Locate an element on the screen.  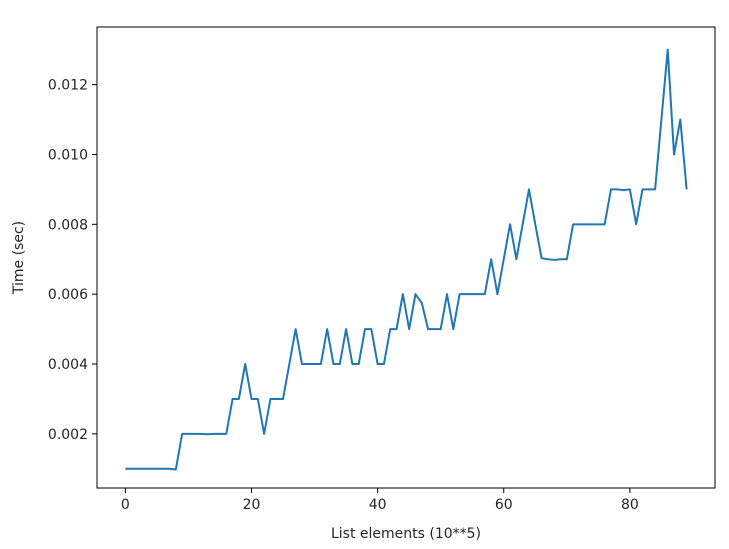
y-axis: 0.002 0.004 0.006 0.008 0.010 0.012 is located at coordinates (72, 260).